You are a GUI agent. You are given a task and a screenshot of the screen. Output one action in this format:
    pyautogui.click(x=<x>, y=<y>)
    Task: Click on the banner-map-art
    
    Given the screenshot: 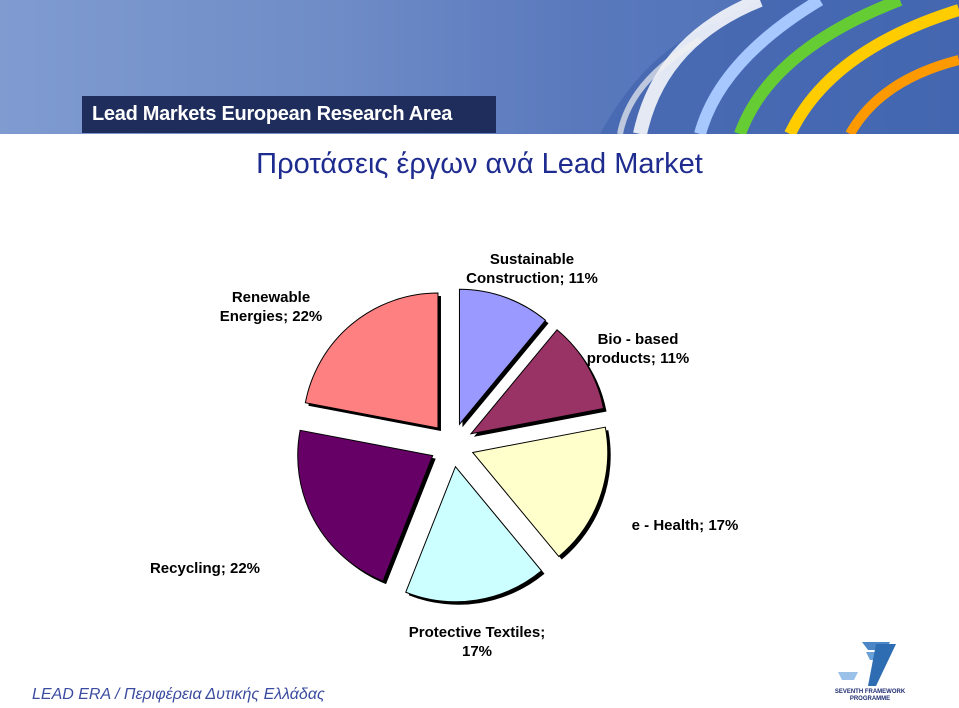 What is the action you would take?
    pyautogui.click(x=779, y=67)
    